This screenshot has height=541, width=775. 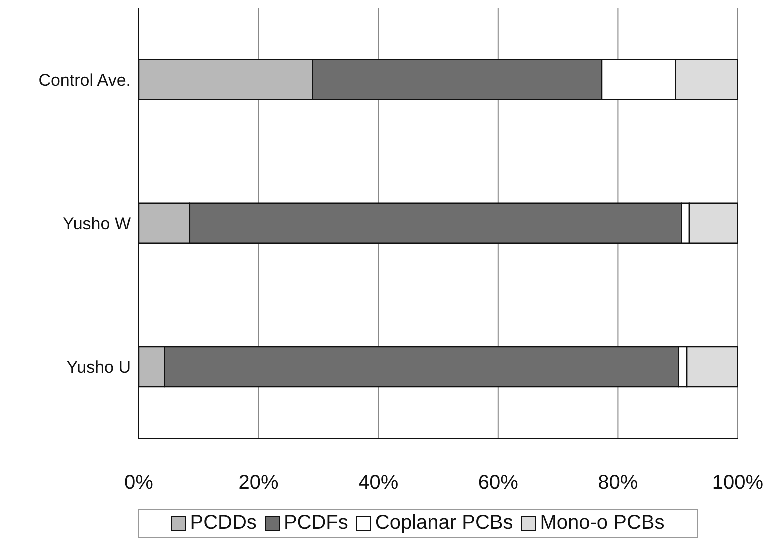 I want to click on x-tick-label: 60%, so click(x=498, y=483).